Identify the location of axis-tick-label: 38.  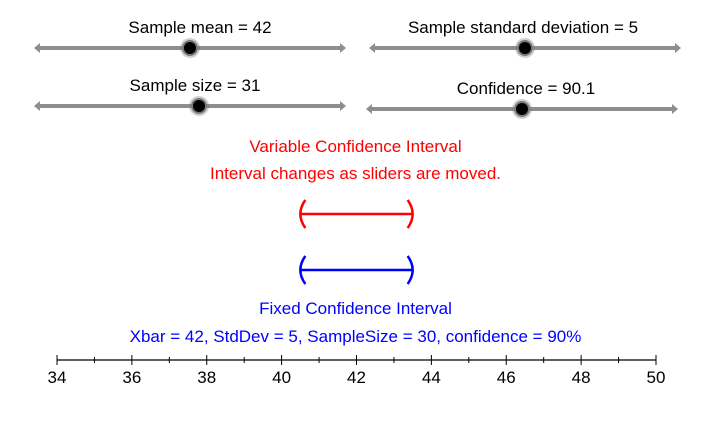
(206, 377).